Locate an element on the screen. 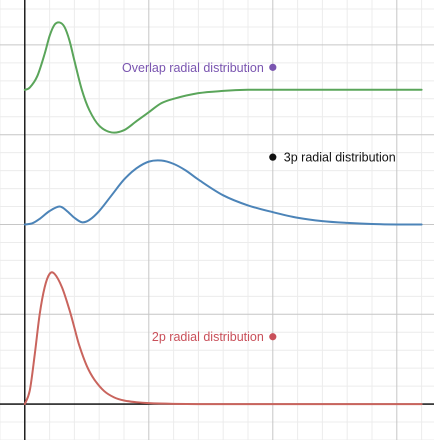 This screenshot has height=440, width=434. annotation-point-two-p is located at coordinates (273, 337).